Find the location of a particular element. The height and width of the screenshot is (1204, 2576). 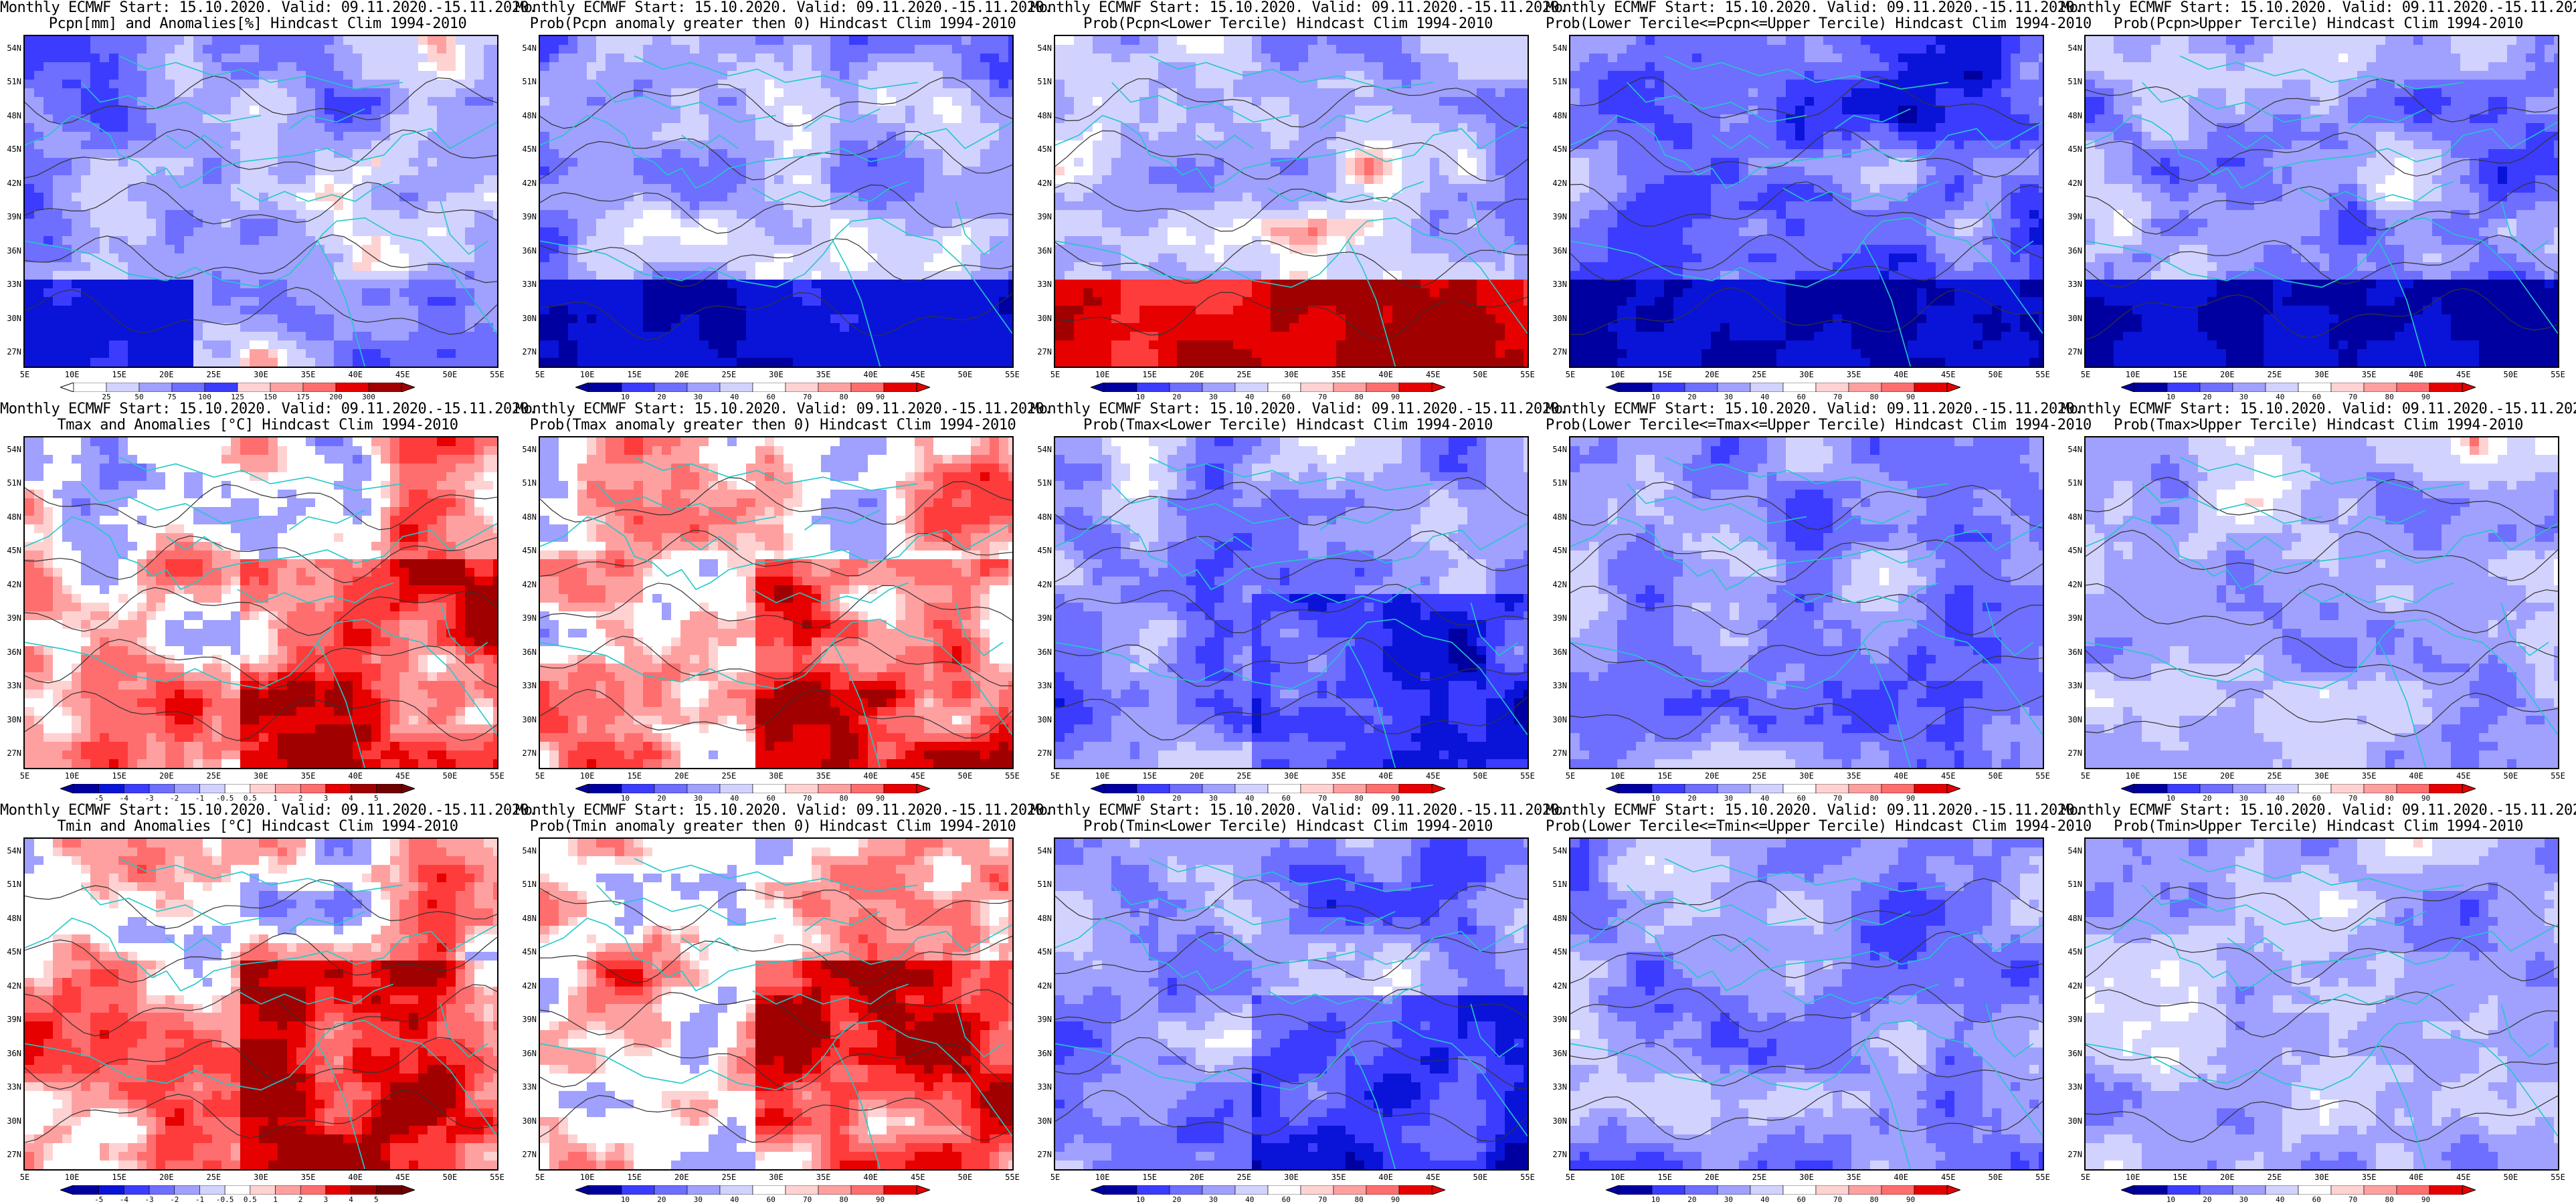

latitude-label: 45N is located at coordinates (2071, 550).